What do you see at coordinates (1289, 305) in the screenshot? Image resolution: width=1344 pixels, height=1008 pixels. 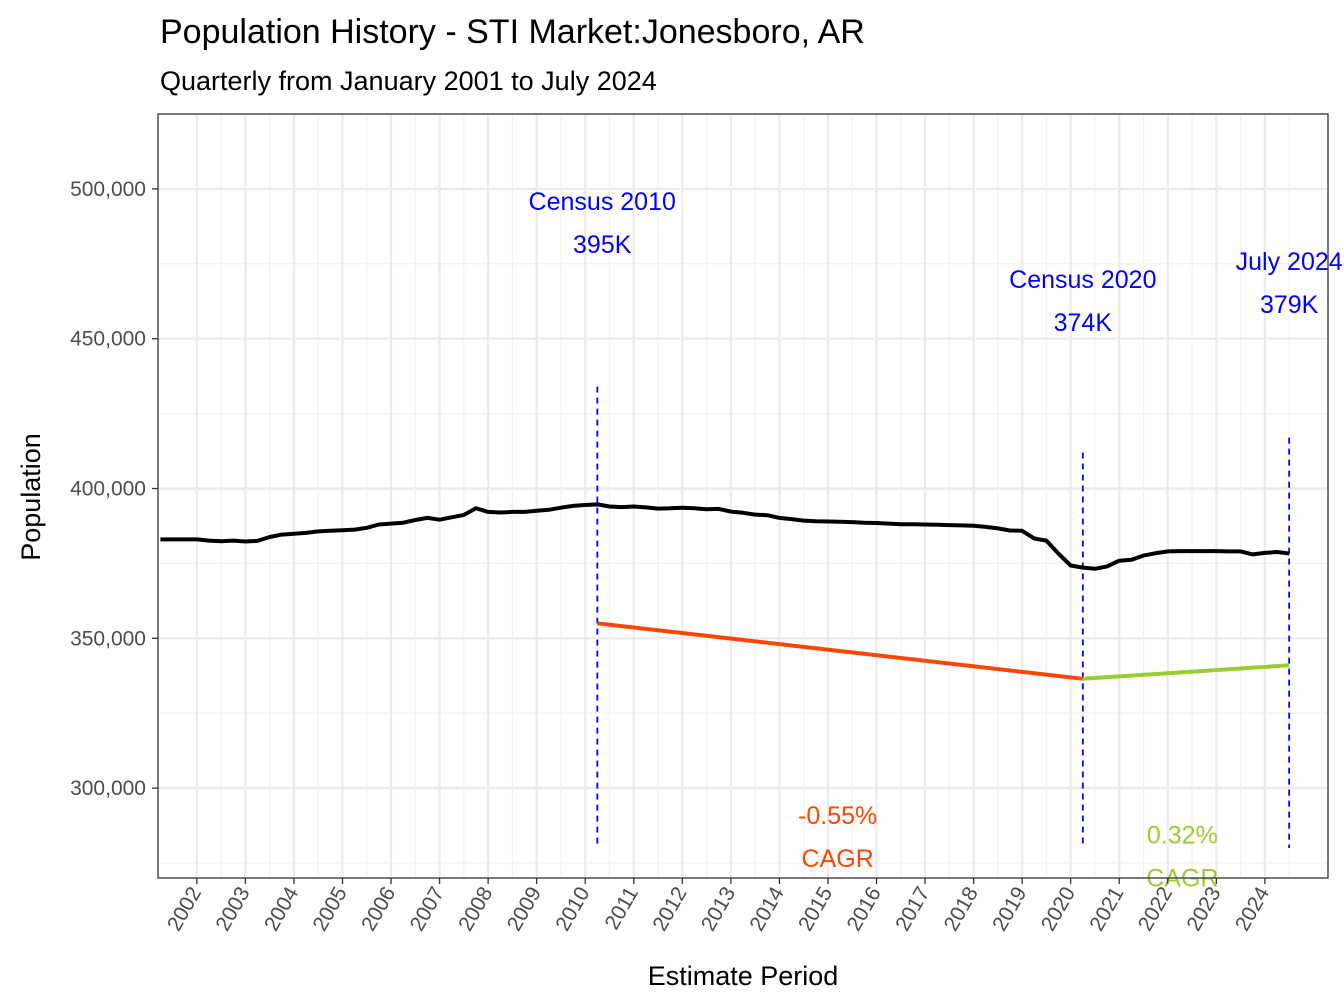 I see `annotation-line: 379K` at bounding box center [1289, 305].